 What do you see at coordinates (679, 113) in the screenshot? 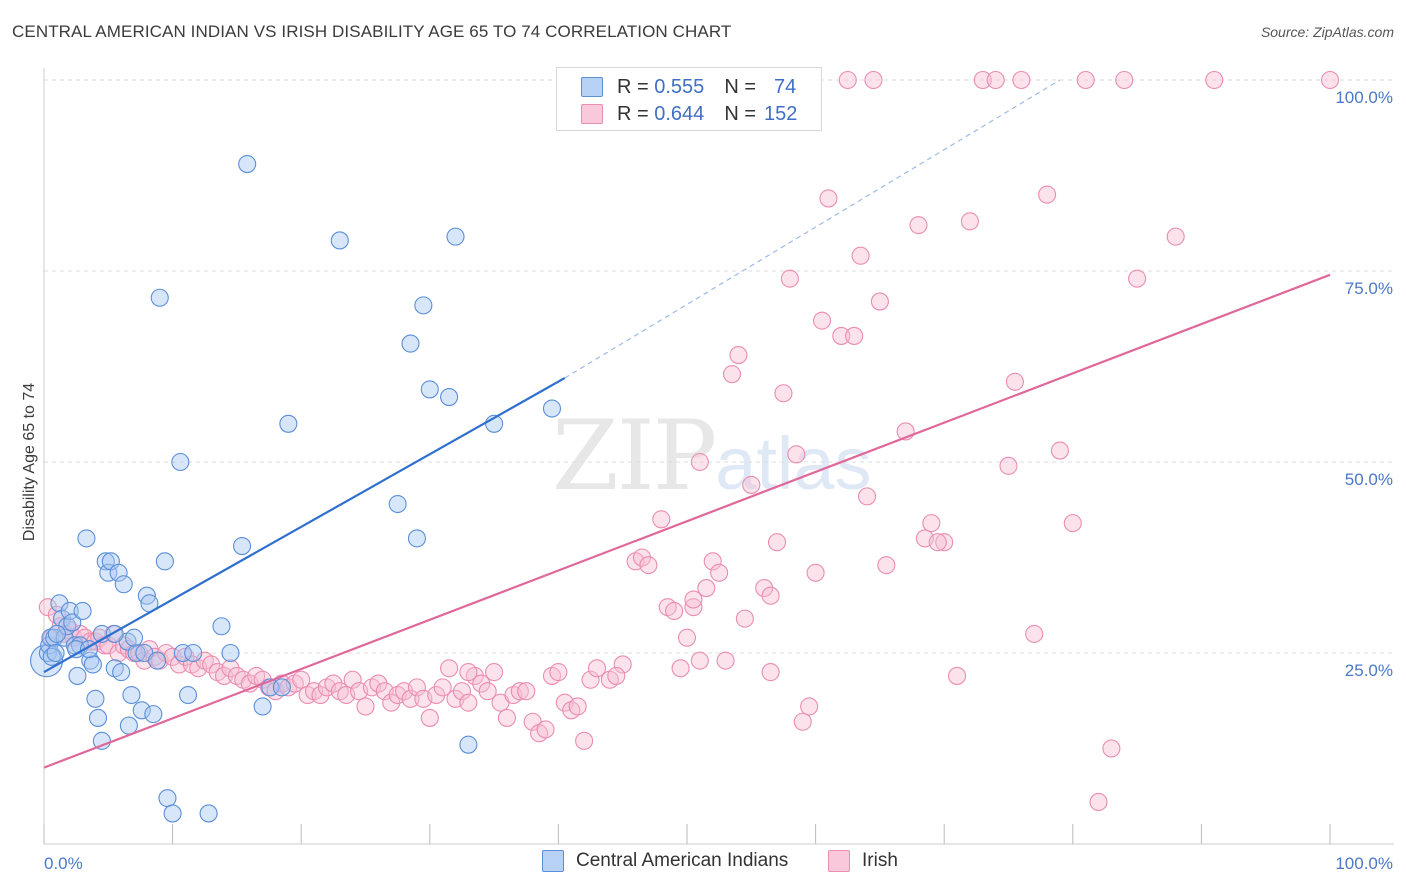
I see `legend-r-value: 0.644` at bounding box center [679, 113].